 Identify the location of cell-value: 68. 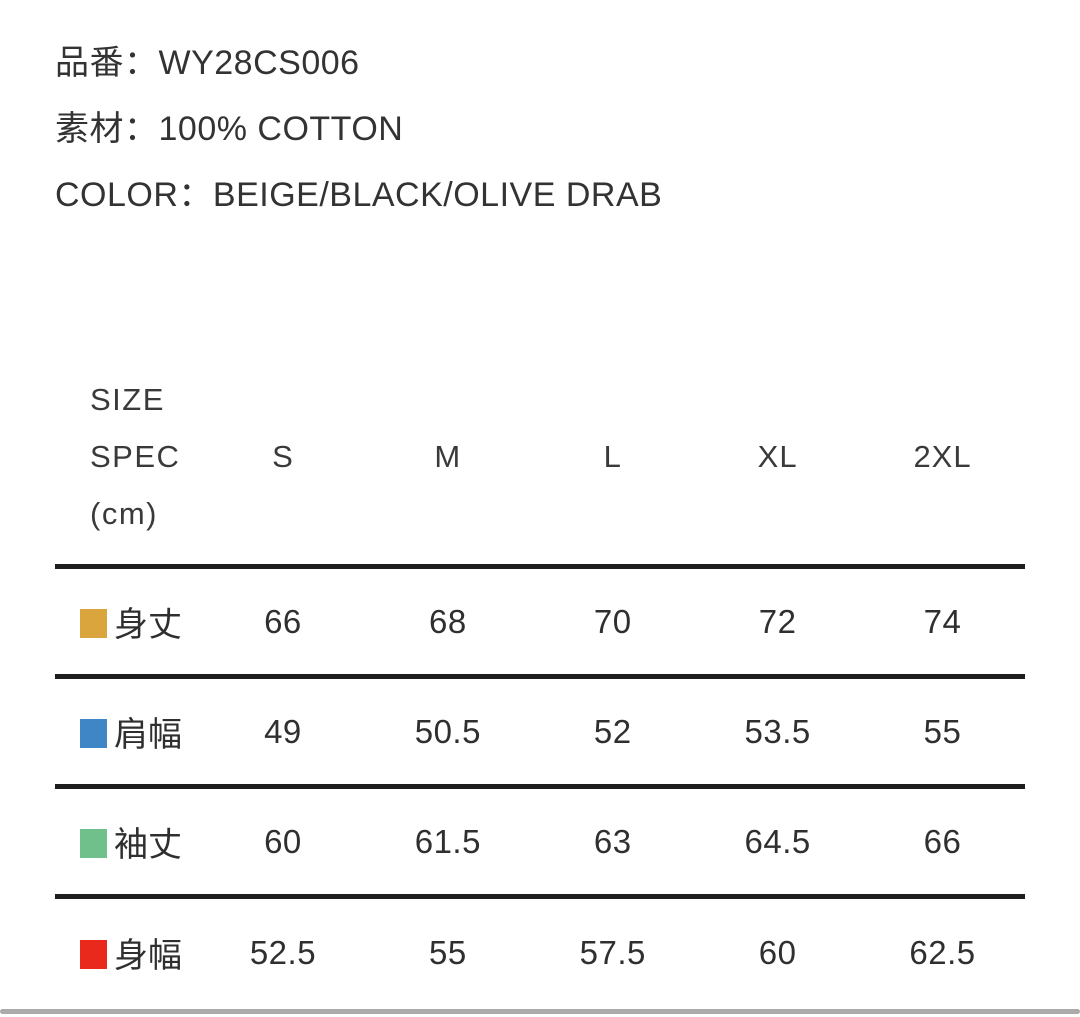
(447, 621).